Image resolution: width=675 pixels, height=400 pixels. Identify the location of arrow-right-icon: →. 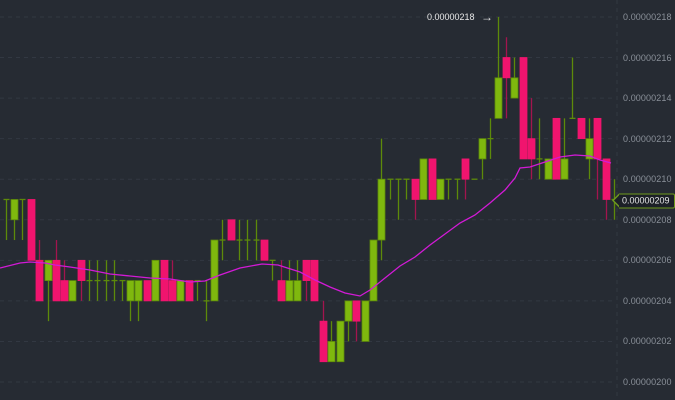
(487, 17).